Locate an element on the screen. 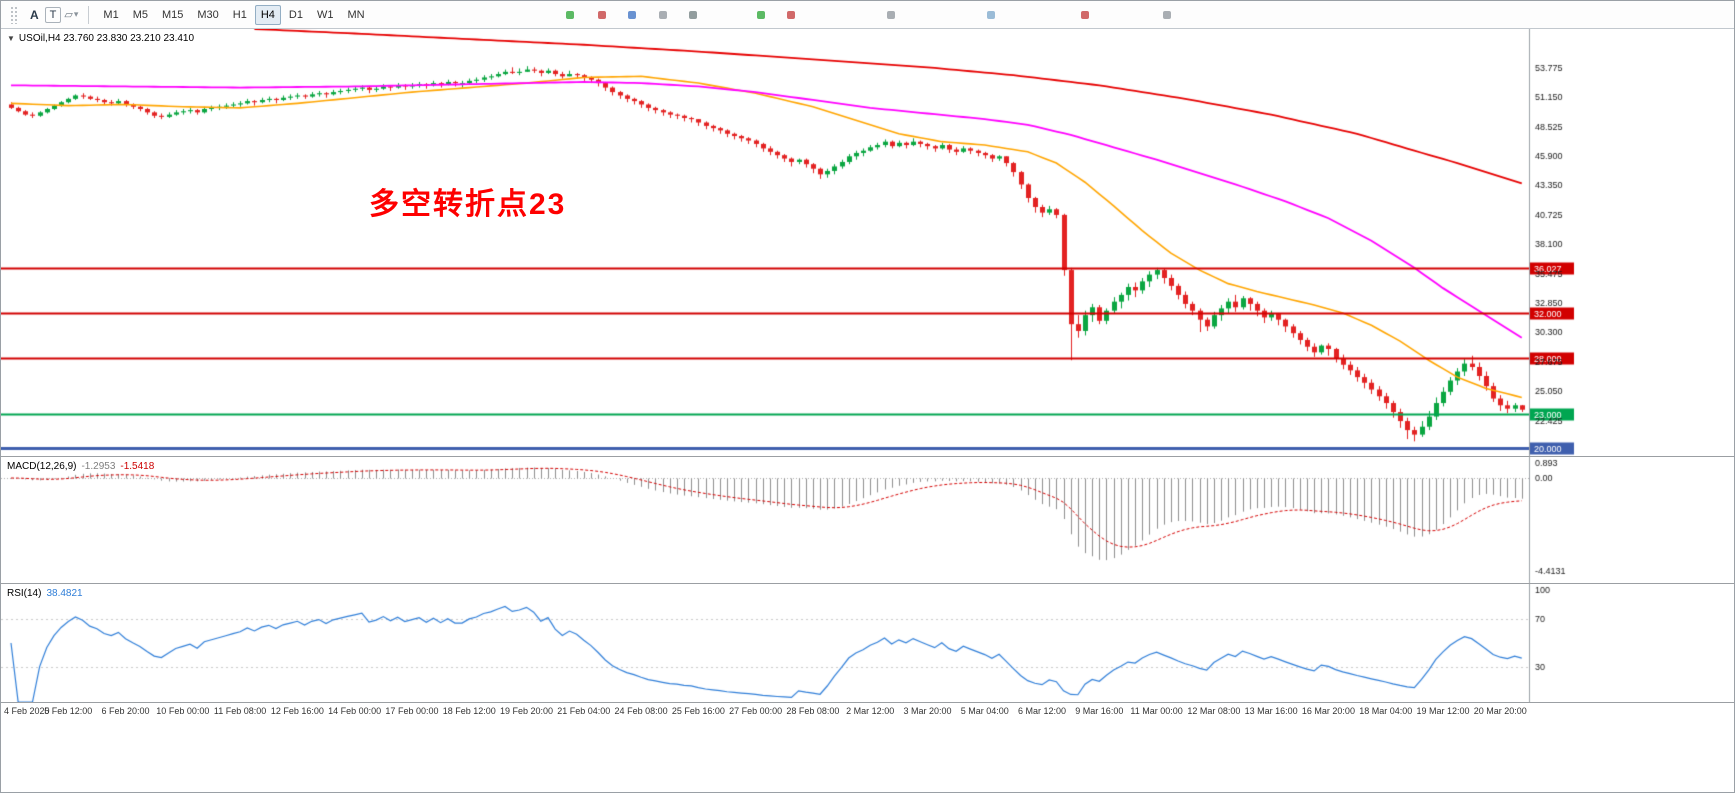  time-axis-label: 5 Feb 12:00 is located at coordinates (68, 711).